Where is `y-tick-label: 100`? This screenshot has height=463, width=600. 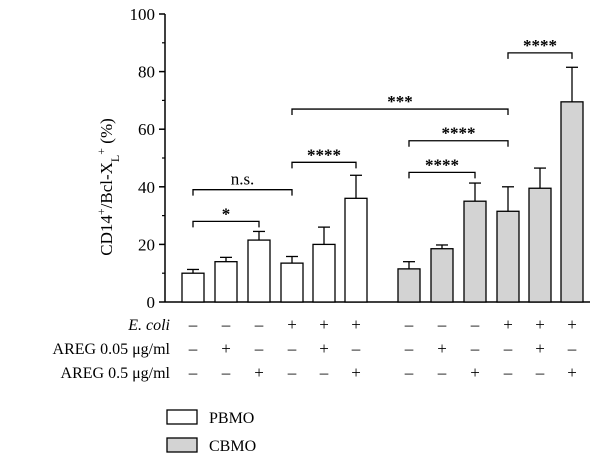 y-tick-label: 100 is located at coordinates (143, 14).